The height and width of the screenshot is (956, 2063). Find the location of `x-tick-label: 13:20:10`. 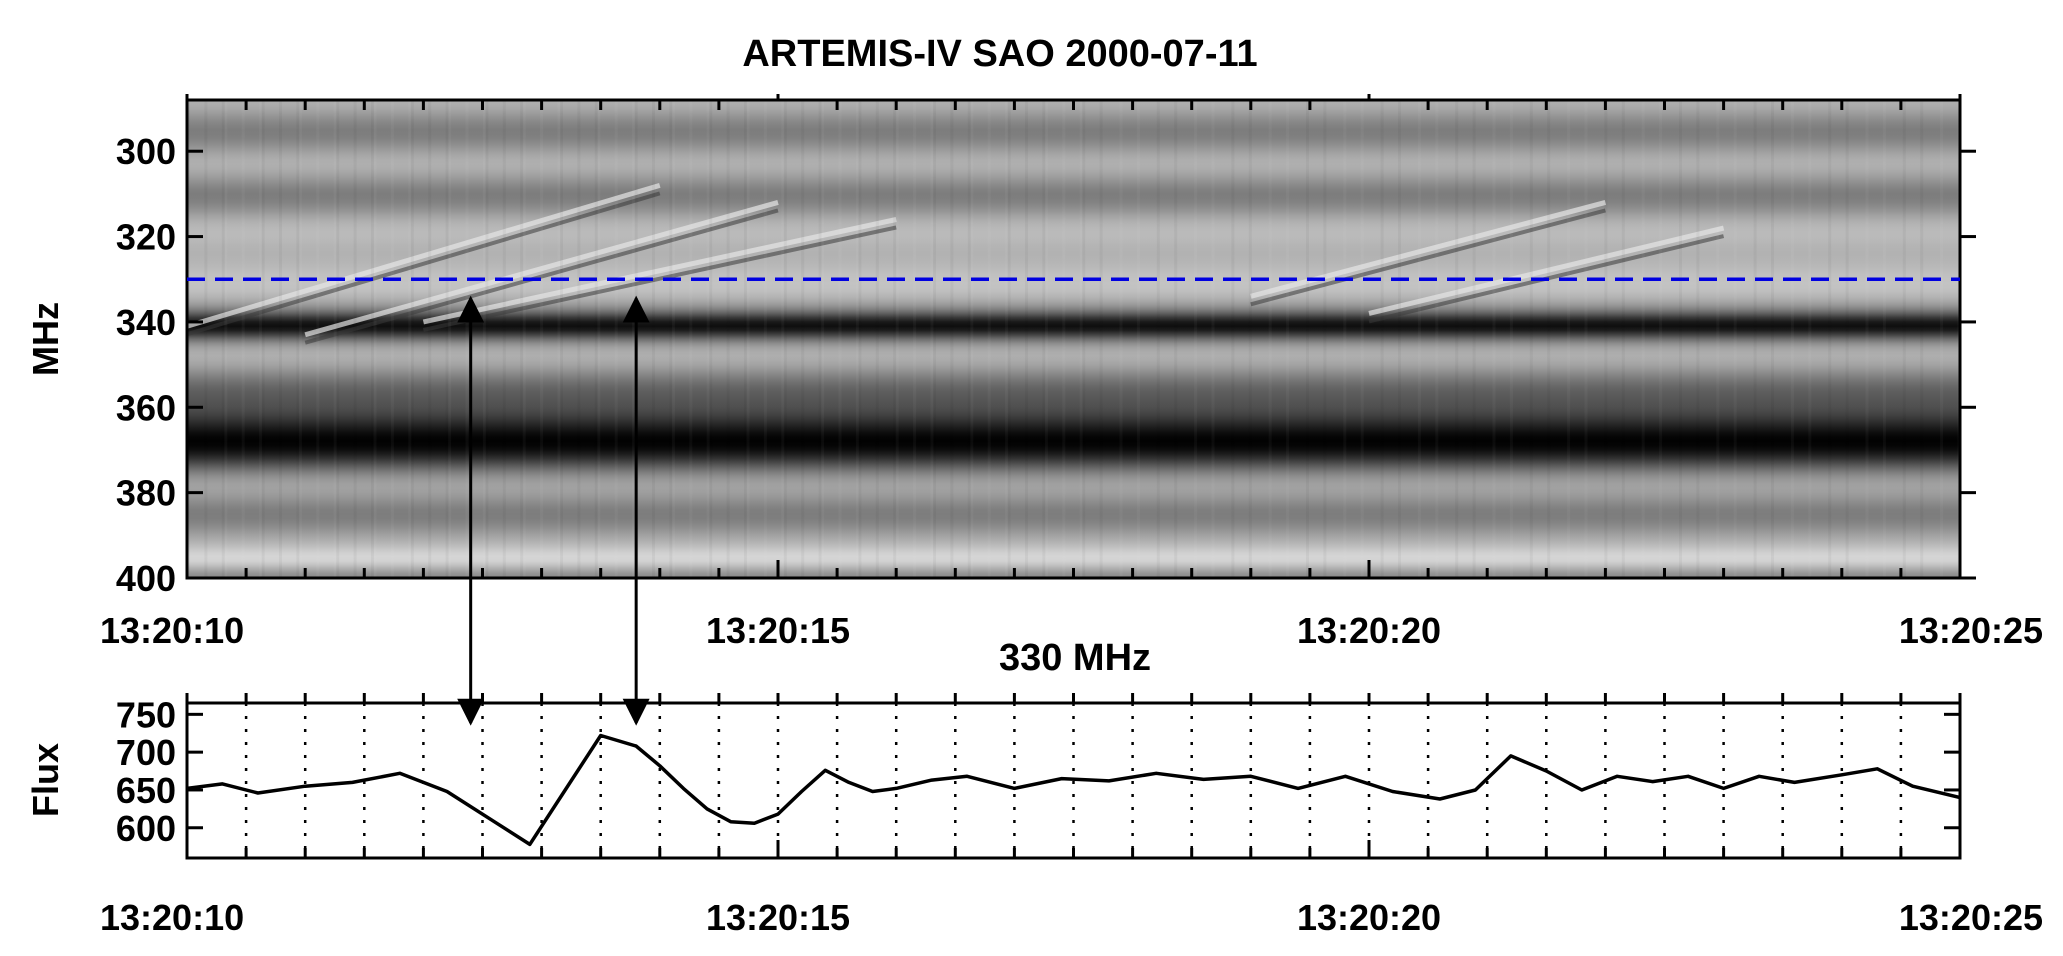

x-tick-label: 13:20:10 is located at coordinates (172, 630).